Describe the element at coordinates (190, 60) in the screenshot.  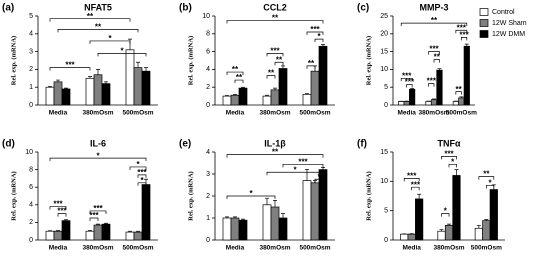
I see `y-axis-label: Rel. exp. (mRNA)` at that location.